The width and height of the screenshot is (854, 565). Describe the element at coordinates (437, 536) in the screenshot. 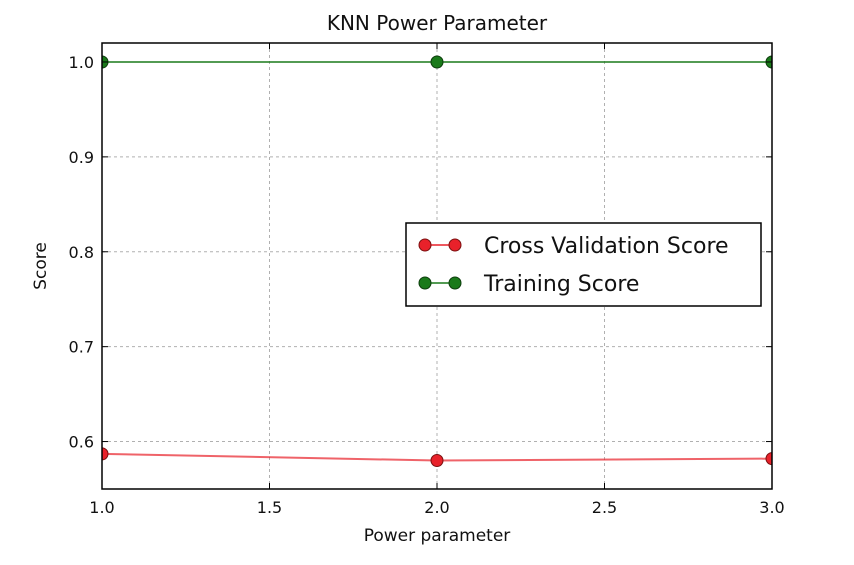

I see `x-axis-label: Power parameter` at that location.